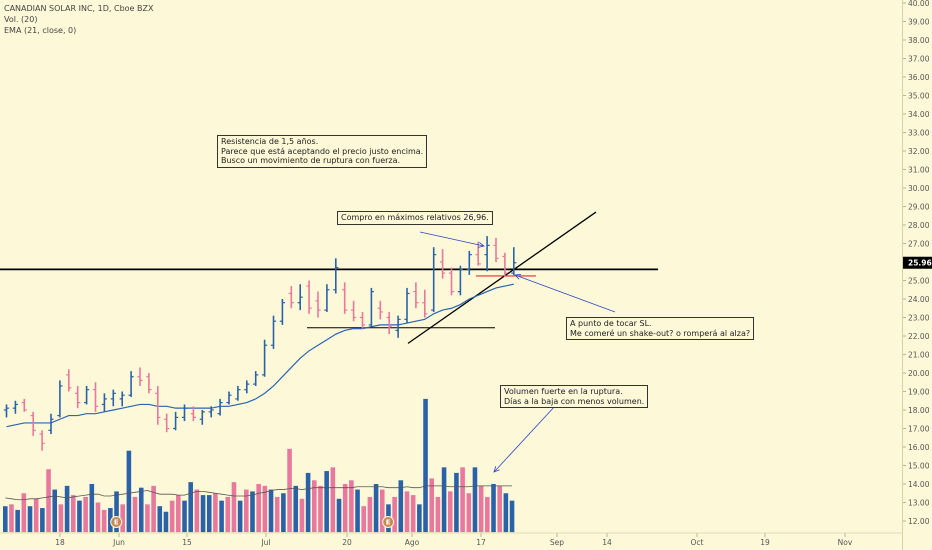 This screenshot has width=932, height=550. I want to click on buy-arrow-shaft, so click(452, 239).